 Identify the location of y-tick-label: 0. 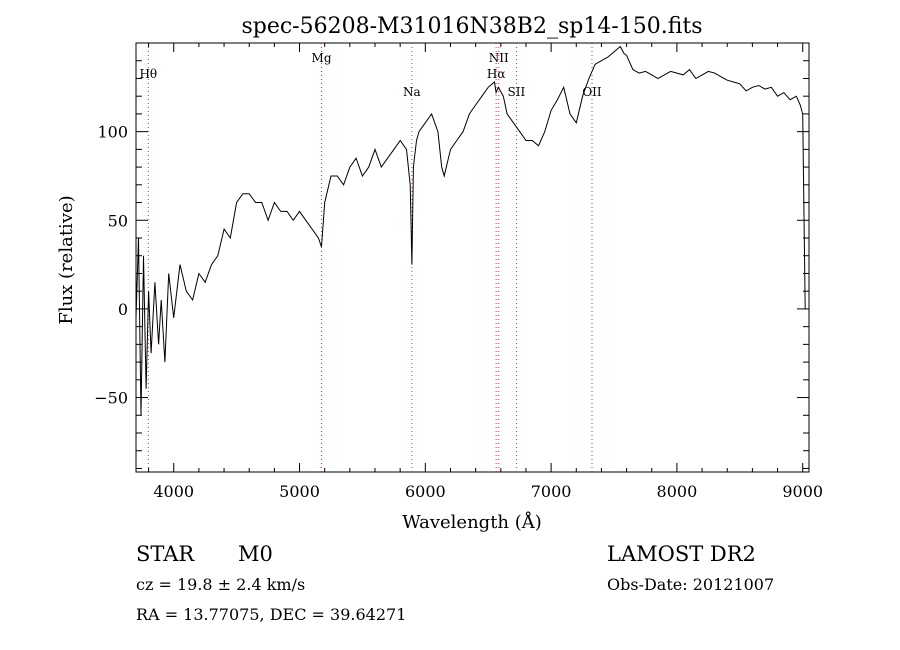
(123, 309).